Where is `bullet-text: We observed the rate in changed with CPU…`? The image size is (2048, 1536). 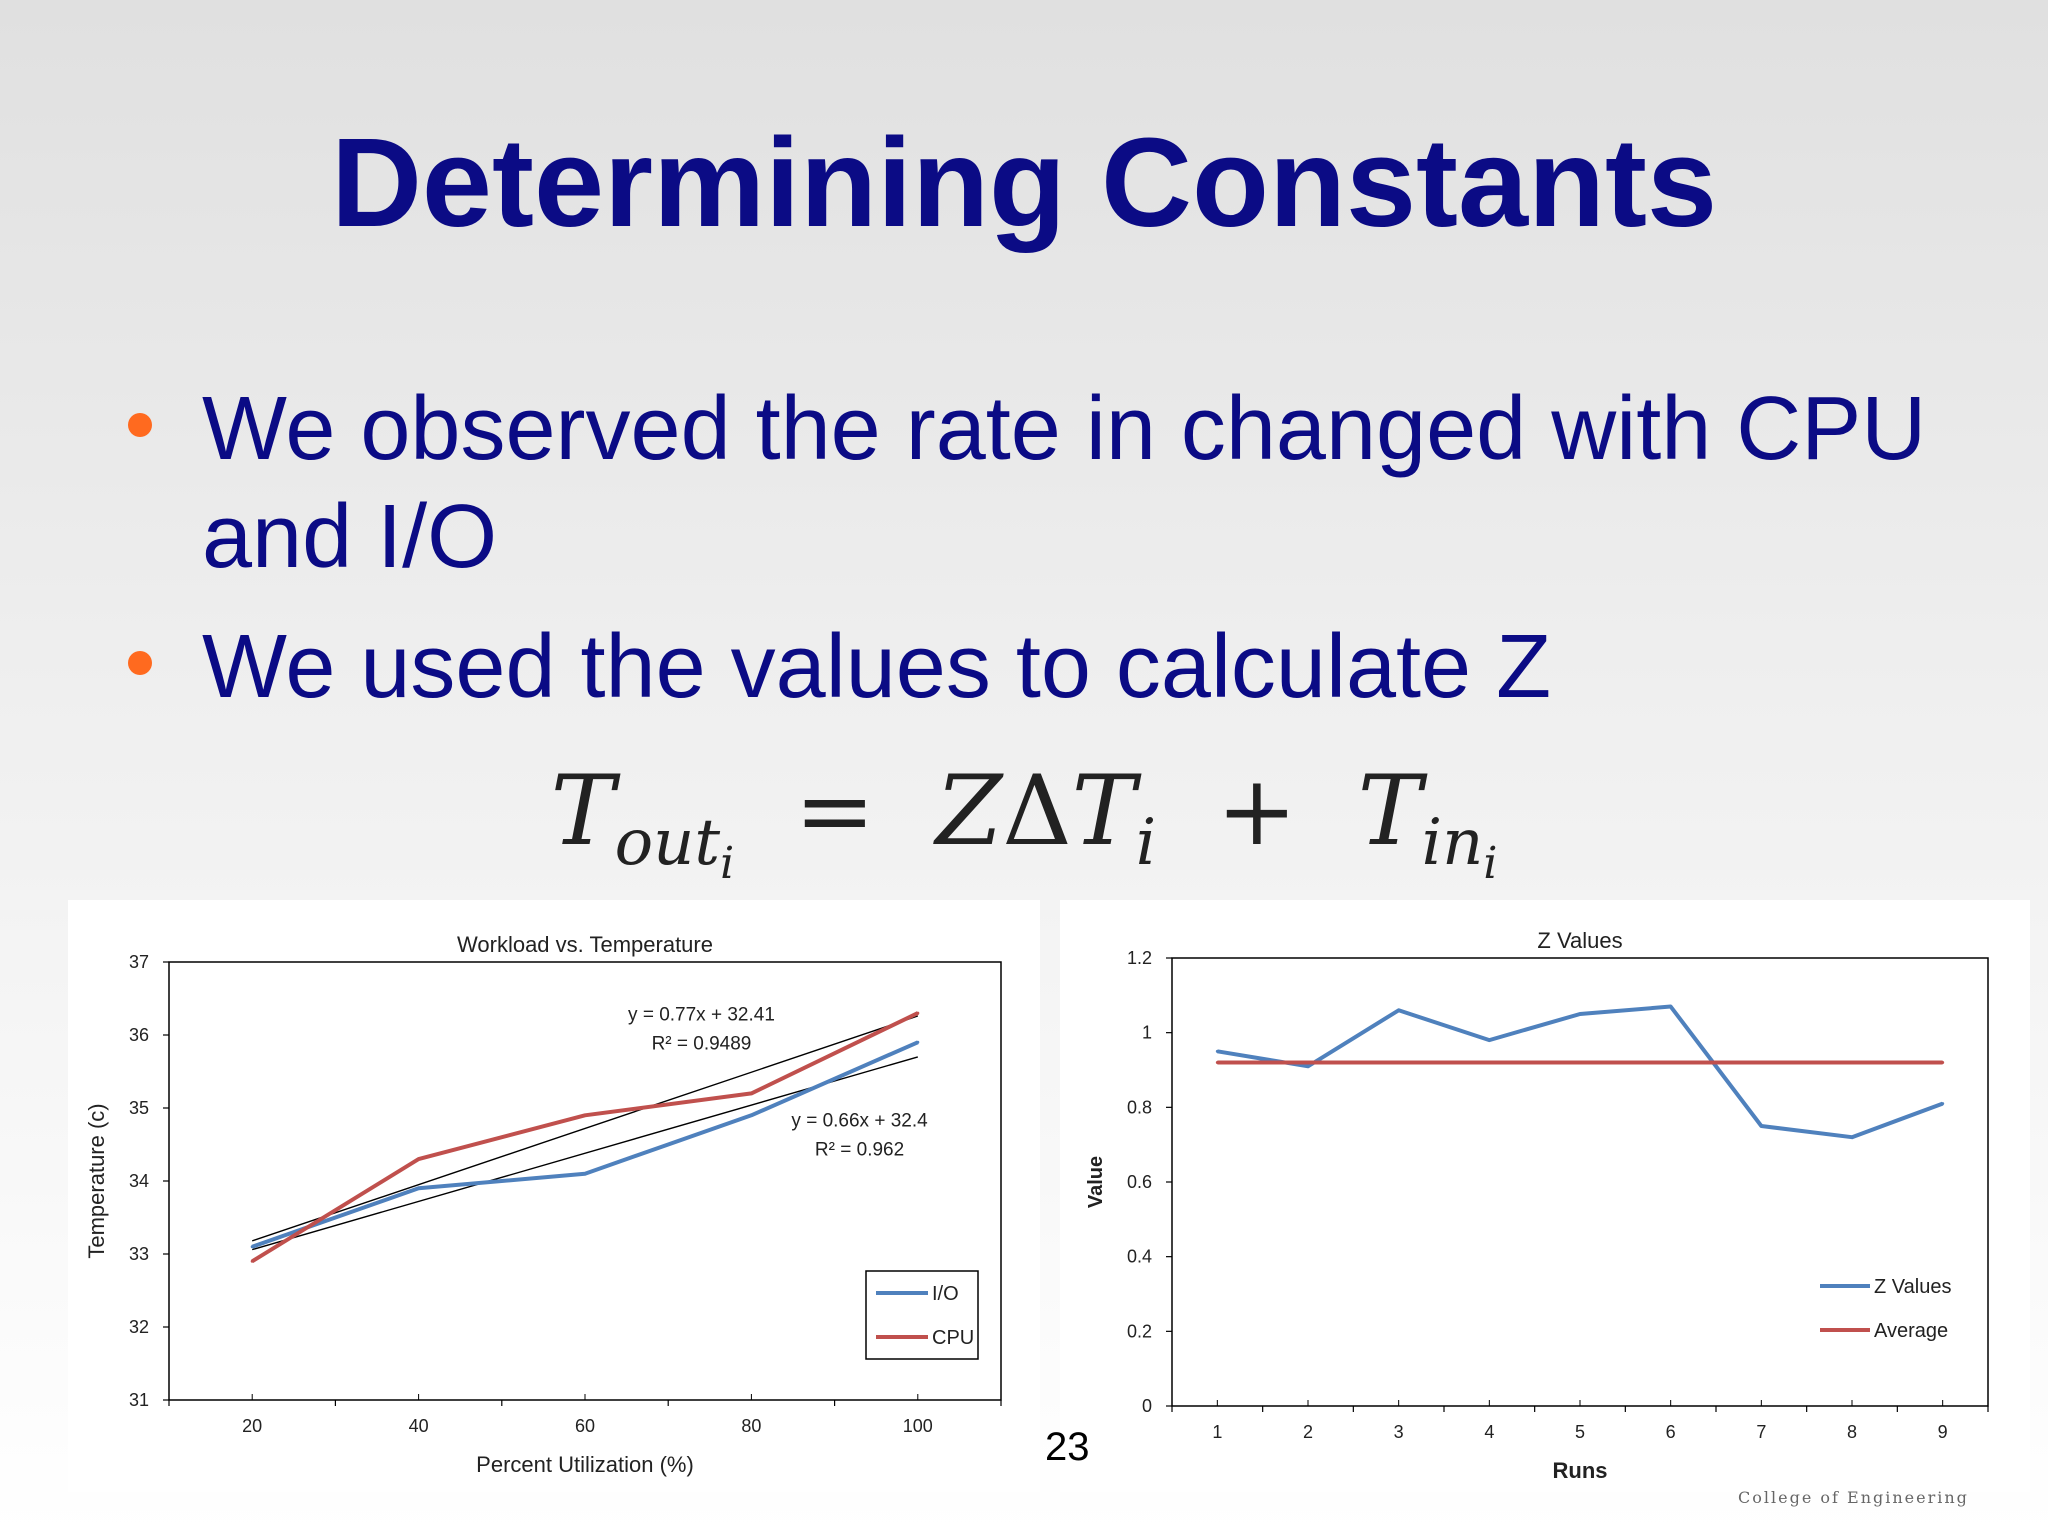
bullet-text: We observed the rate in changed with CPU… is located at coordinates (1064, 483).